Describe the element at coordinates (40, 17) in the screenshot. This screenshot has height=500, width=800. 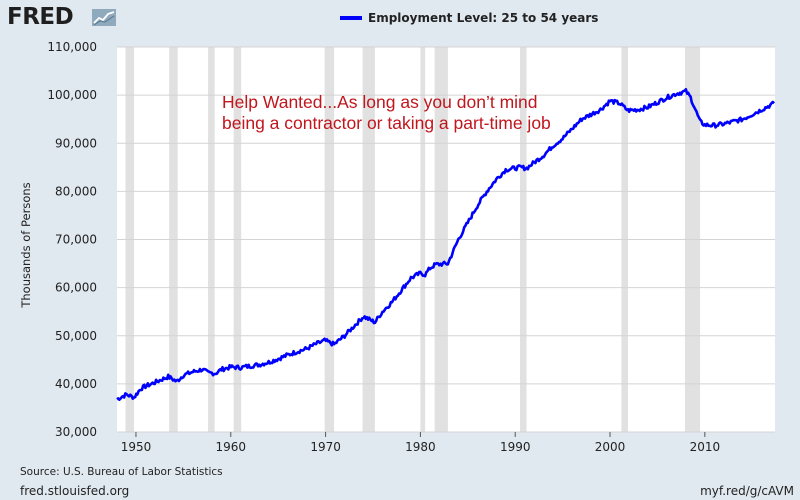
I see `fred-logo: FRED` at that location.